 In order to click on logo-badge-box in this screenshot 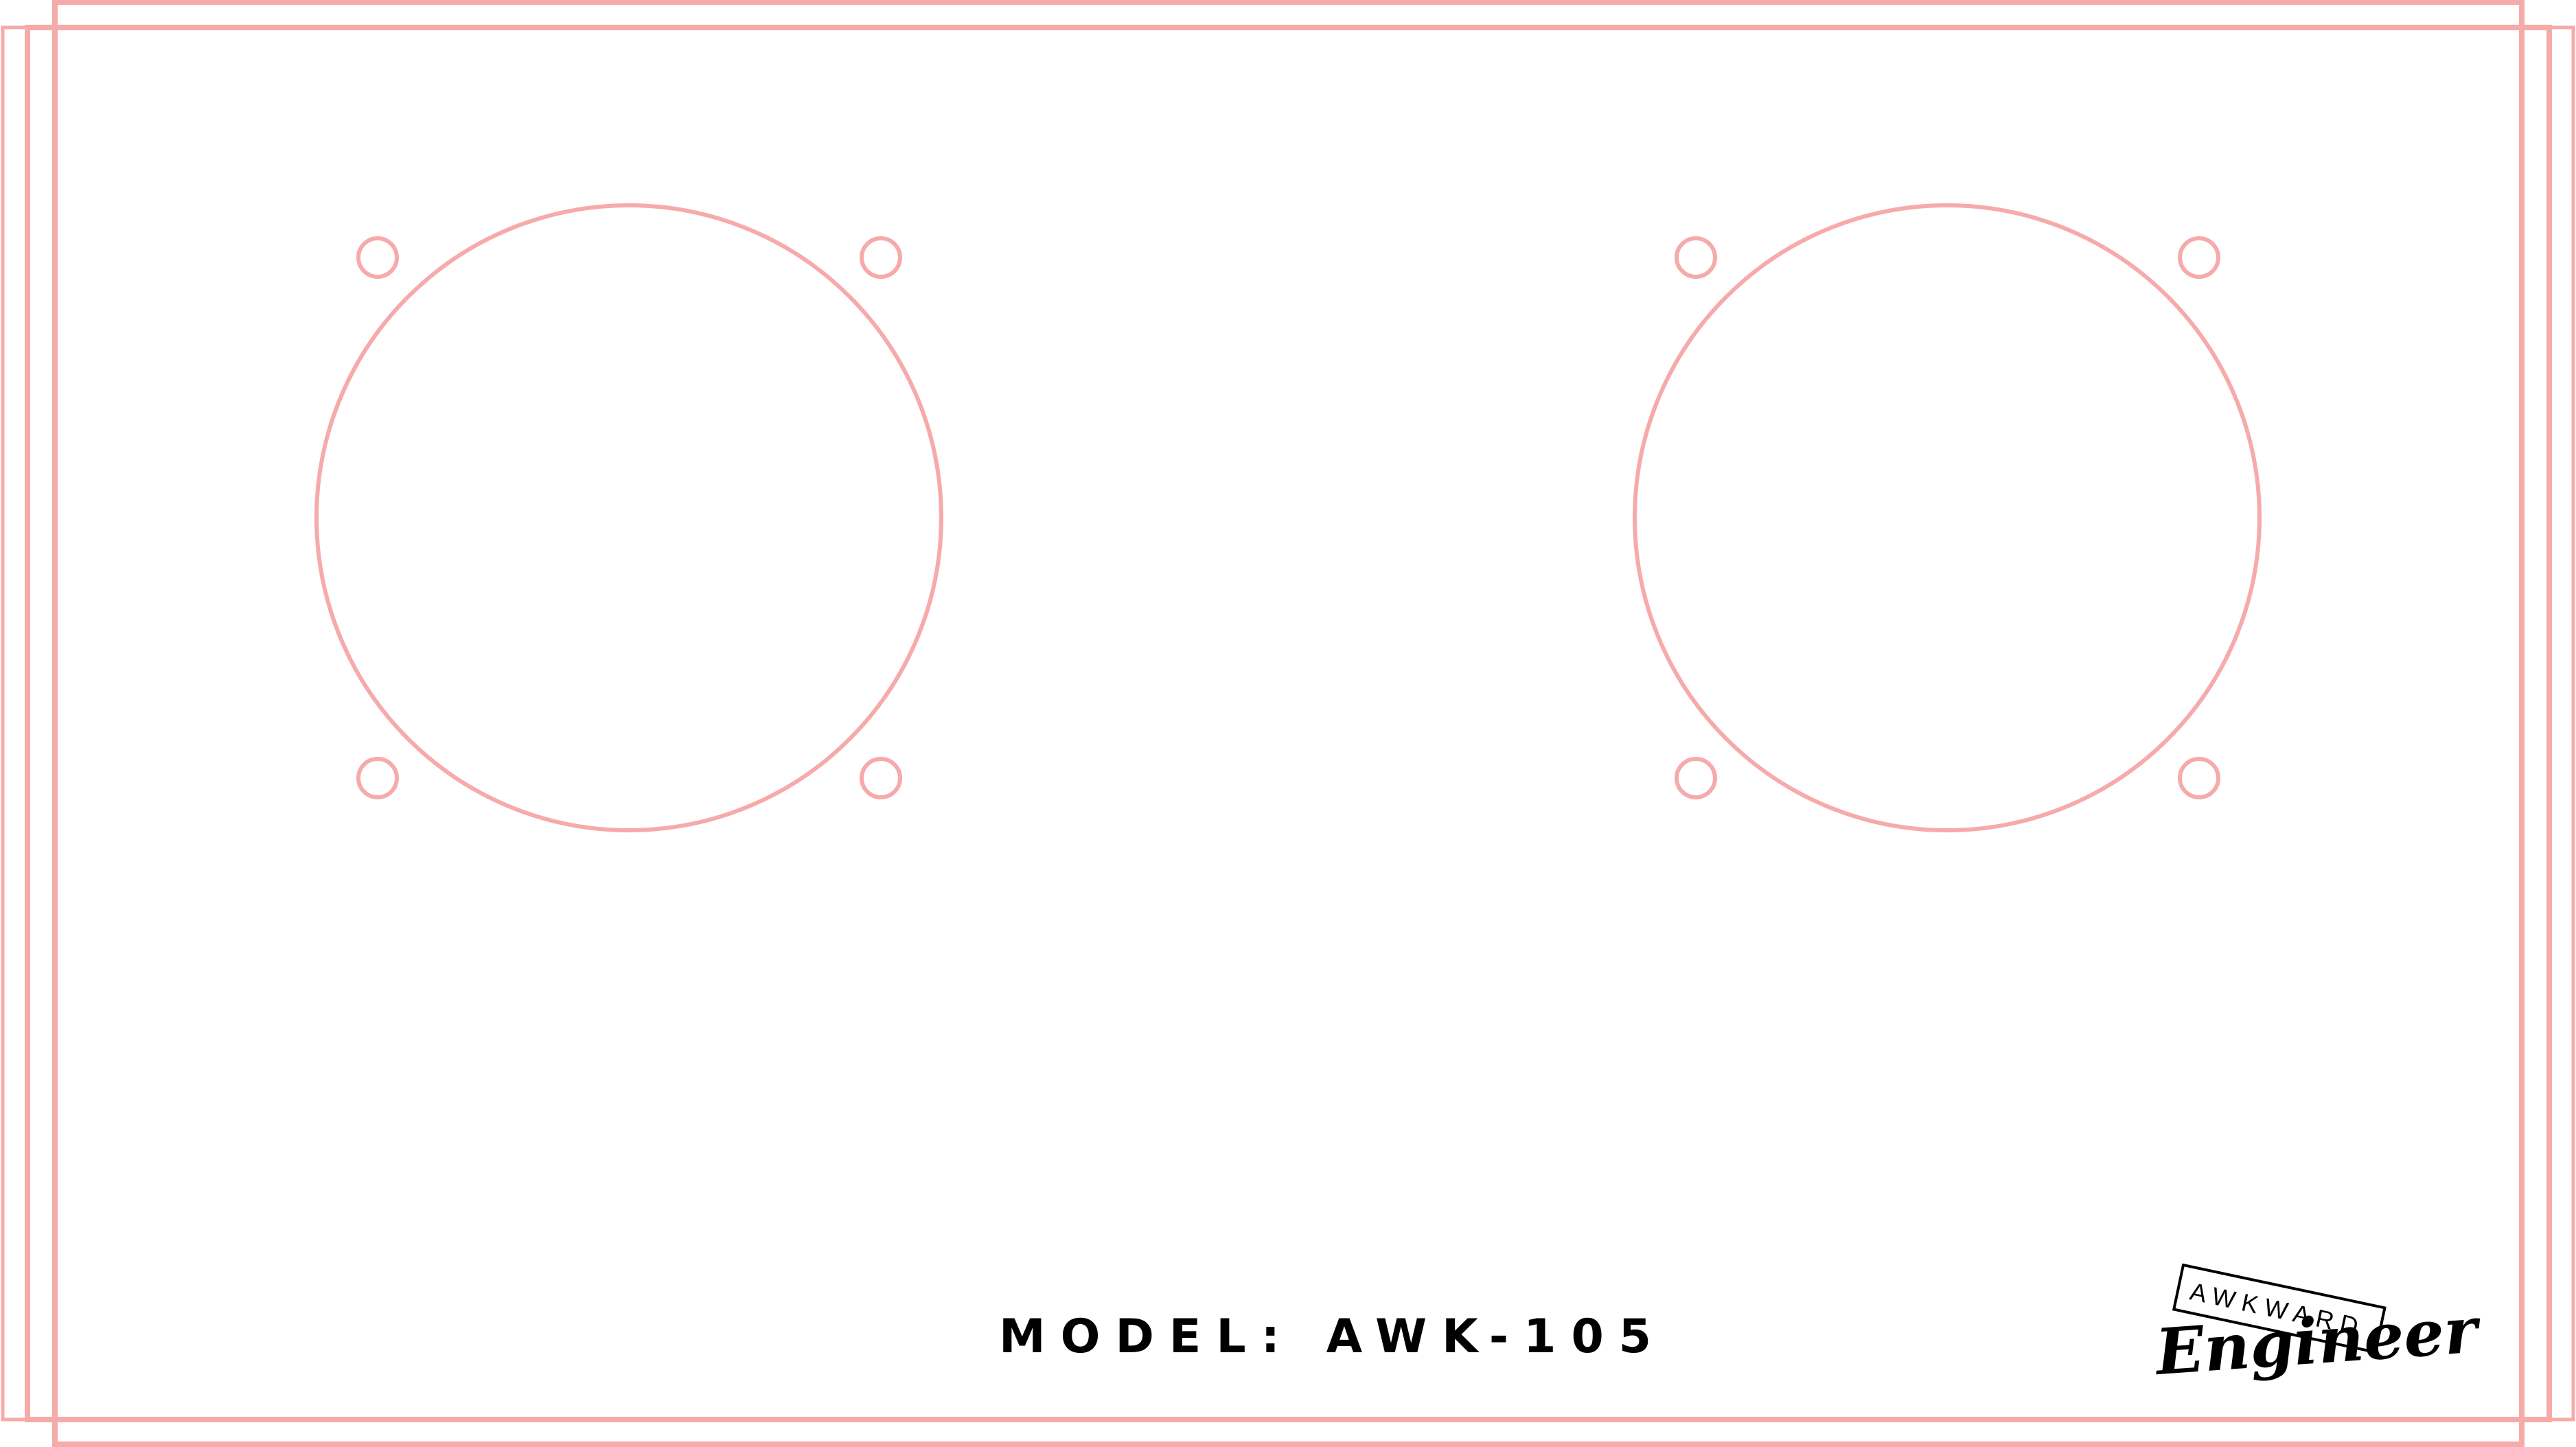, I will do `click(2279, 1308)`.